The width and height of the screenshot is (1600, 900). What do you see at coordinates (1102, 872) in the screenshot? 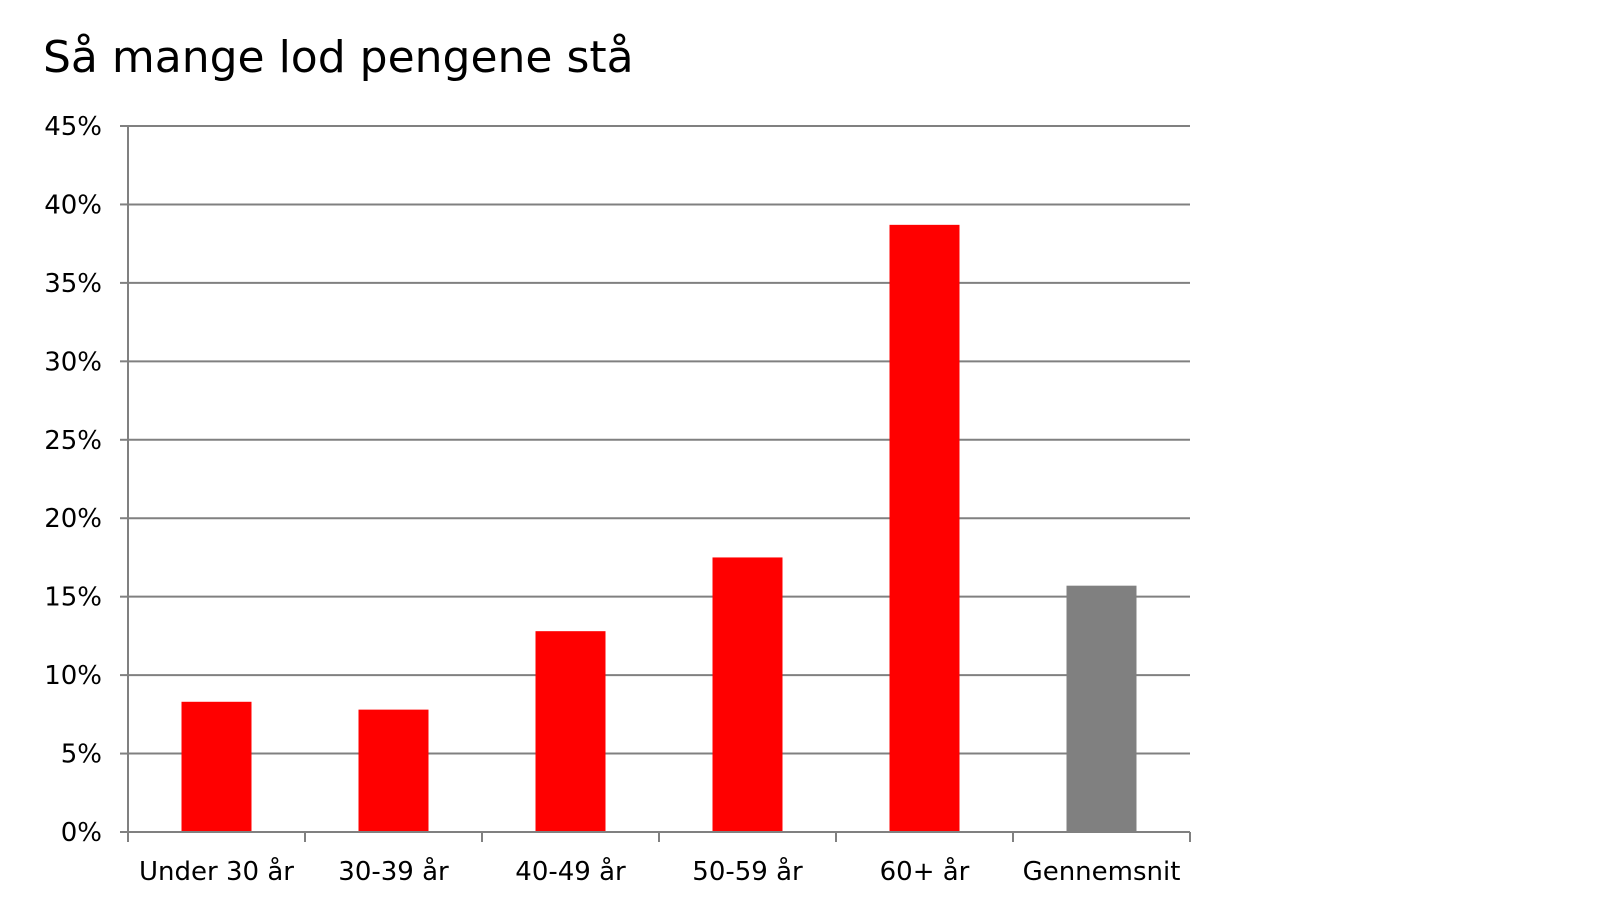
I see `x-tick-label: Gennemsnit` at bounding box center [1102, 872].